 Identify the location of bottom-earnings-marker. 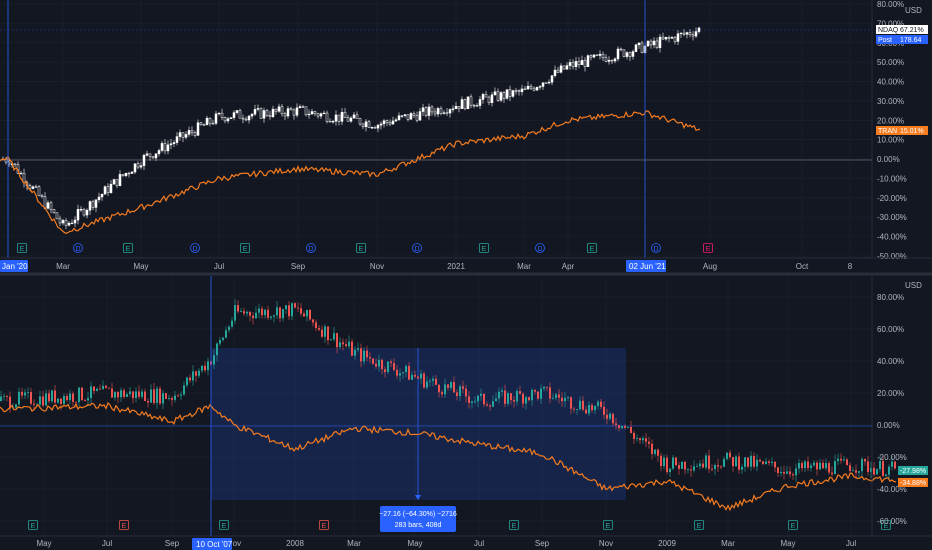
(224, 525).